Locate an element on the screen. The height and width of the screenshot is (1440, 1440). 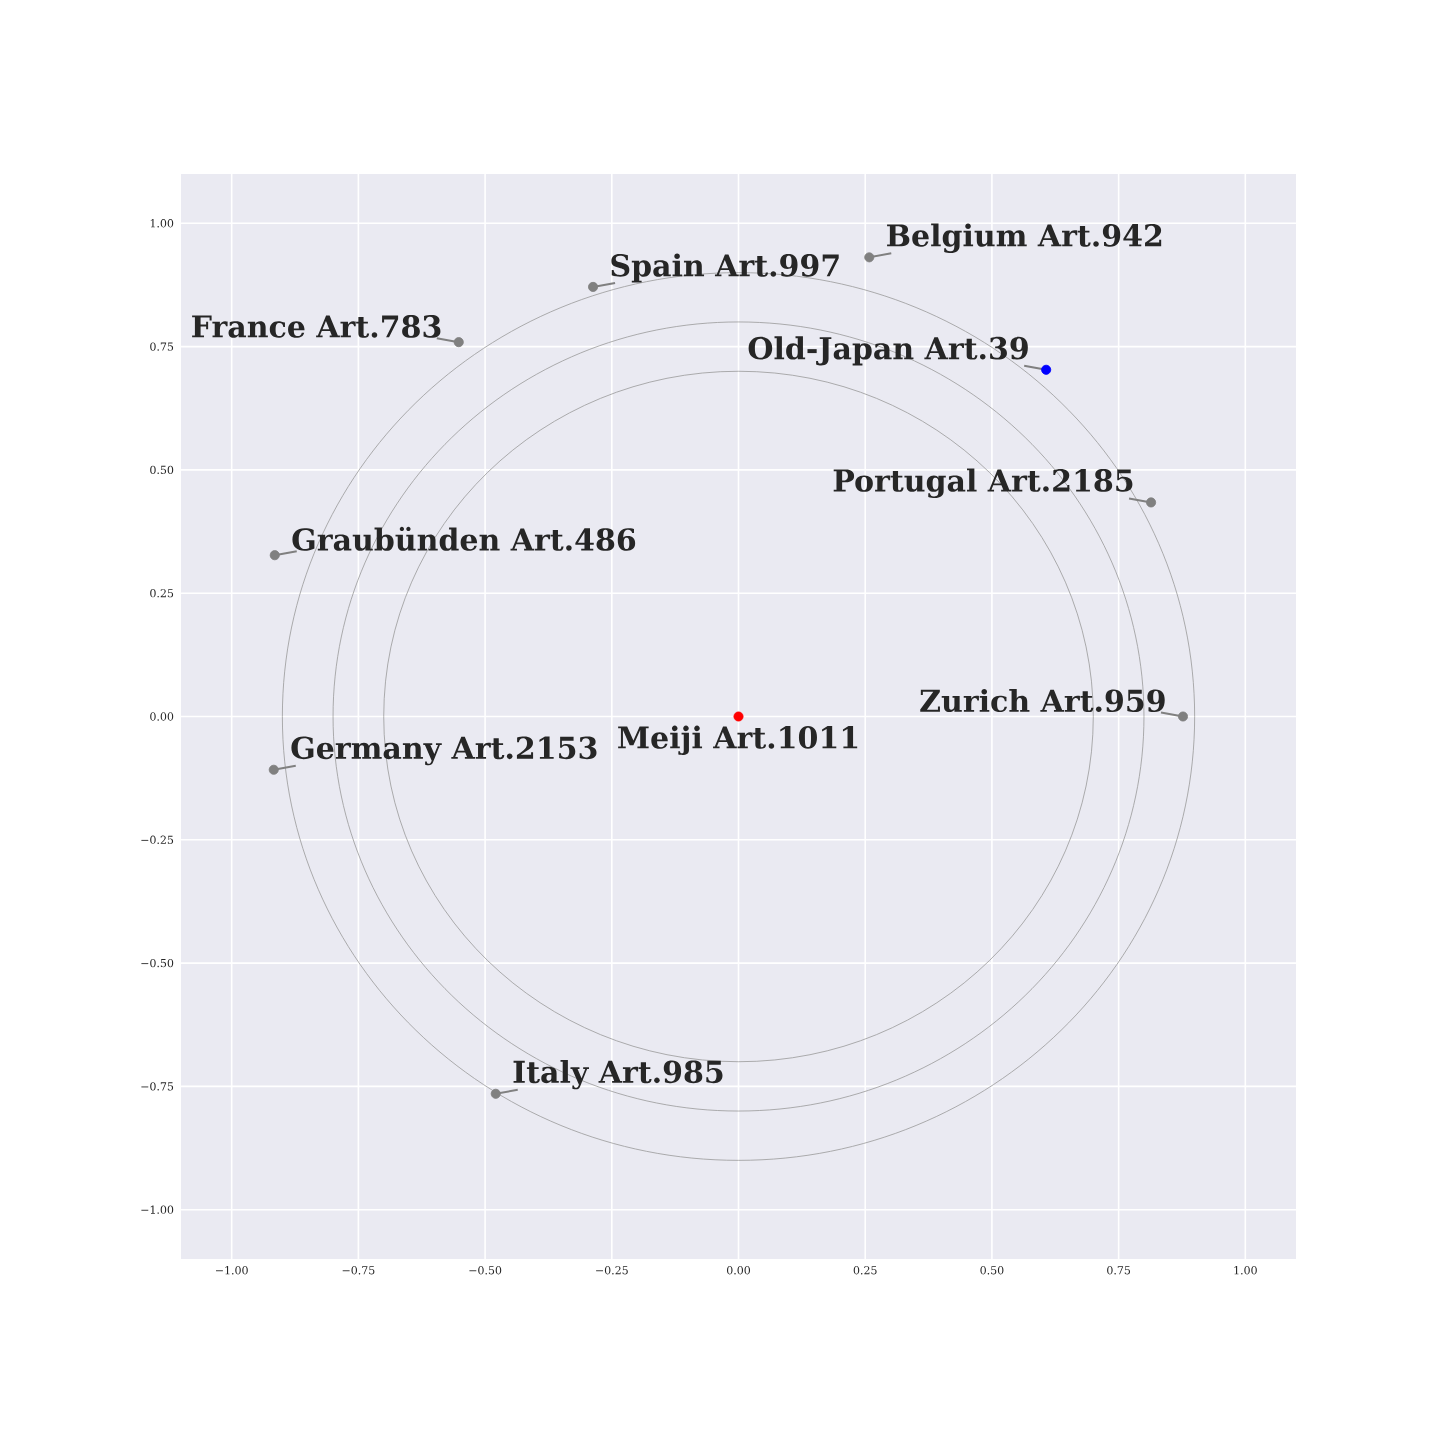
annotation: Germany Art.2153 is located at coordinates (444, 751).